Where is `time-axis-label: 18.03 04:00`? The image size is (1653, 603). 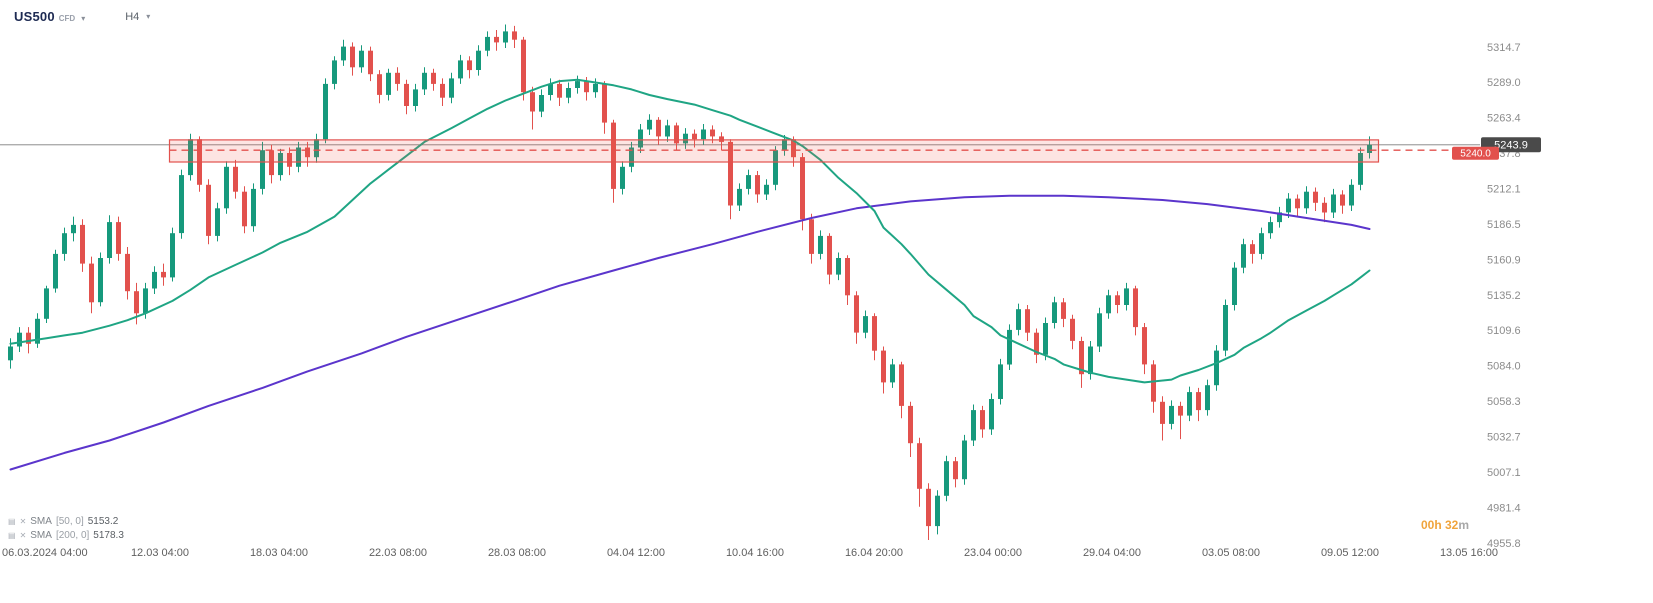
time-axis-label: 18.03 04:00 is located at coordinates (279, 553).